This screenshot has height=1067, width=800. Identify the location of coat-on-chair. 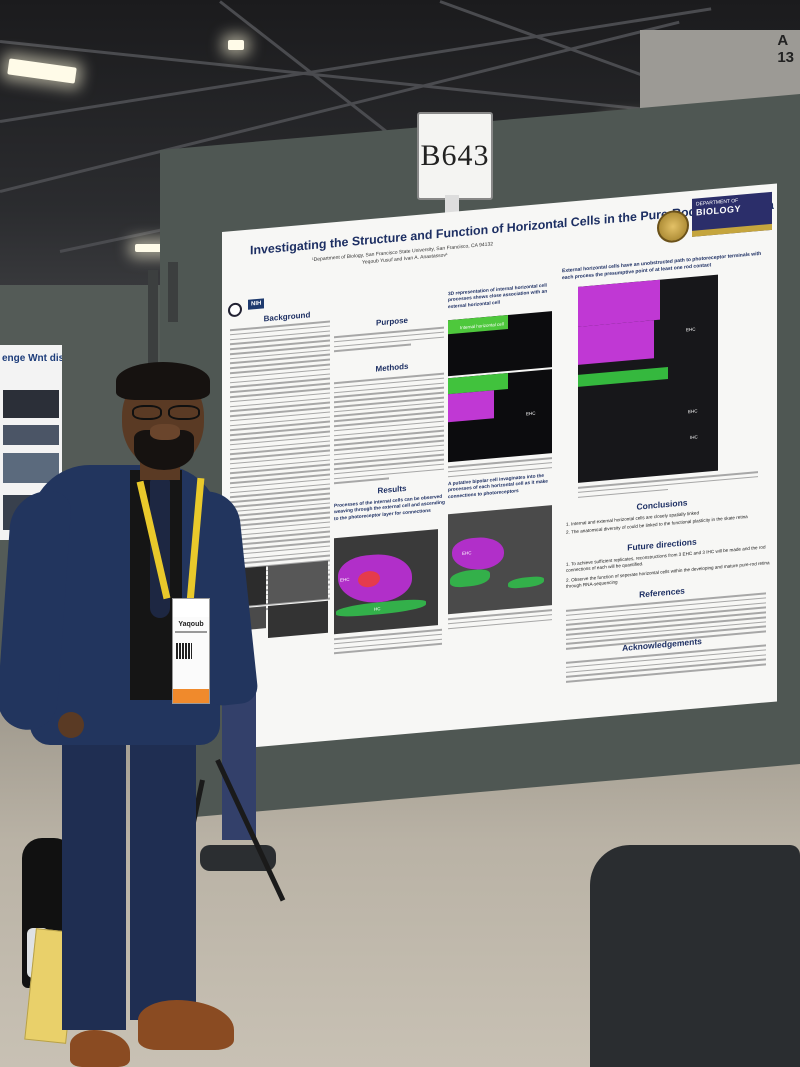
(695, 956).